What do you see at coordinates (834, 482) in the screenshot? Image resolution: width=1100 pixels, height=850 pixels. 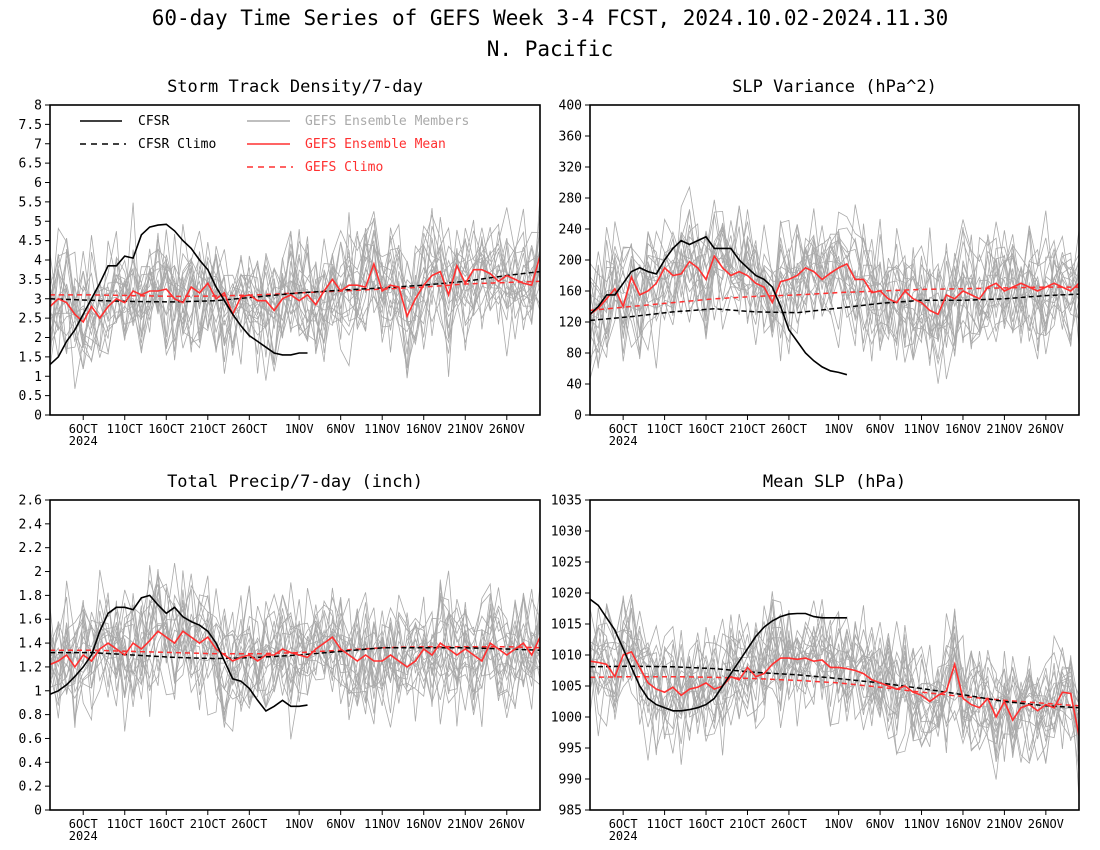 I see `panel-title: Mean SLP (hPa)` at bounding box center [834, 482].